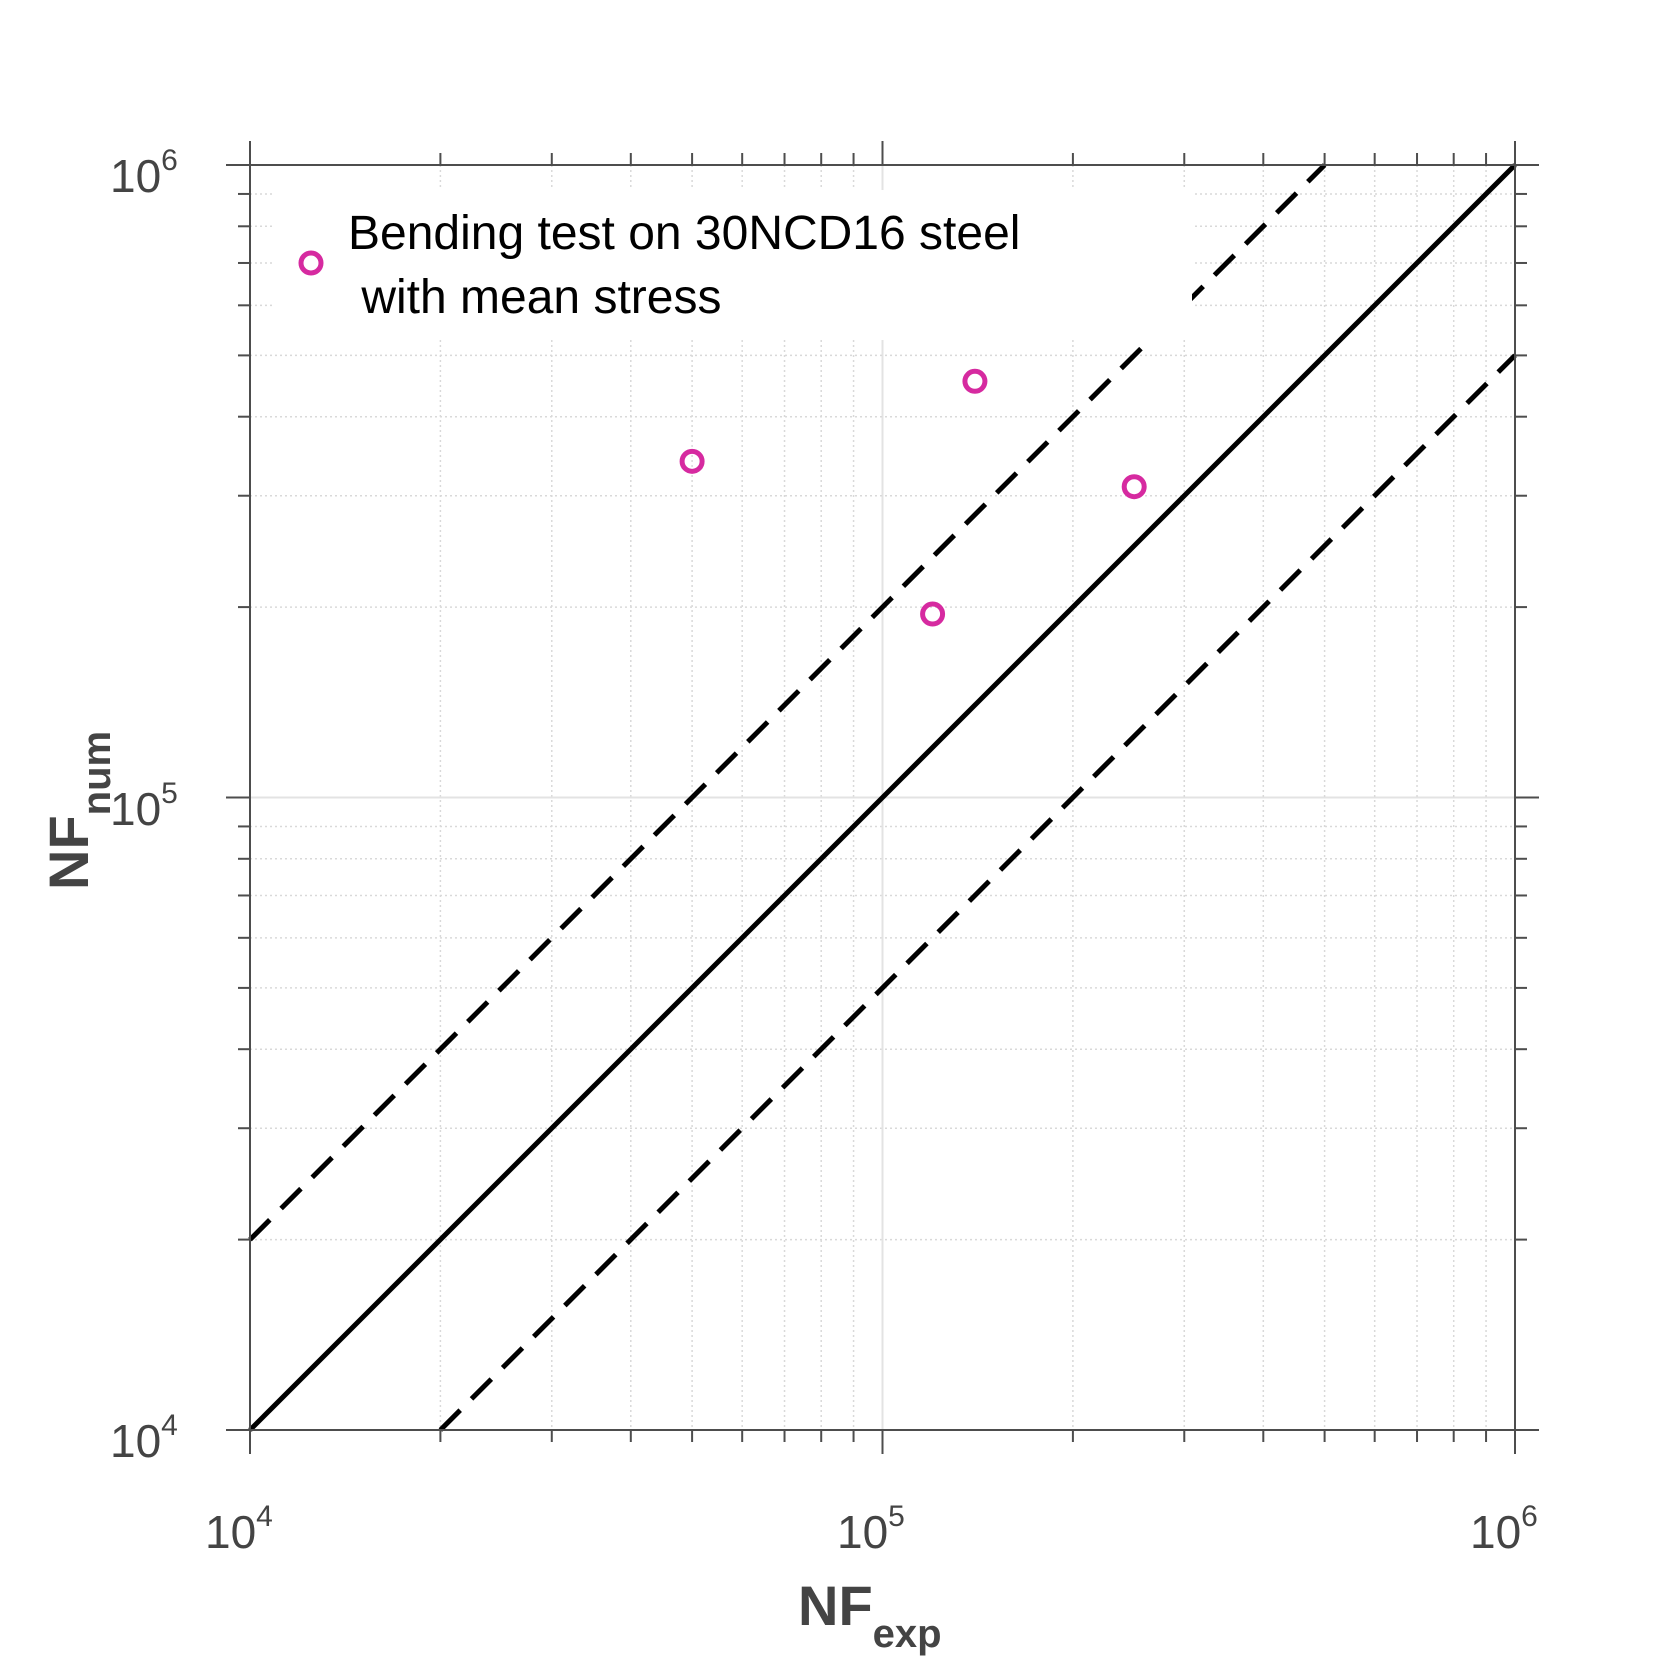  I want to click on data-points, so click(913, 497).